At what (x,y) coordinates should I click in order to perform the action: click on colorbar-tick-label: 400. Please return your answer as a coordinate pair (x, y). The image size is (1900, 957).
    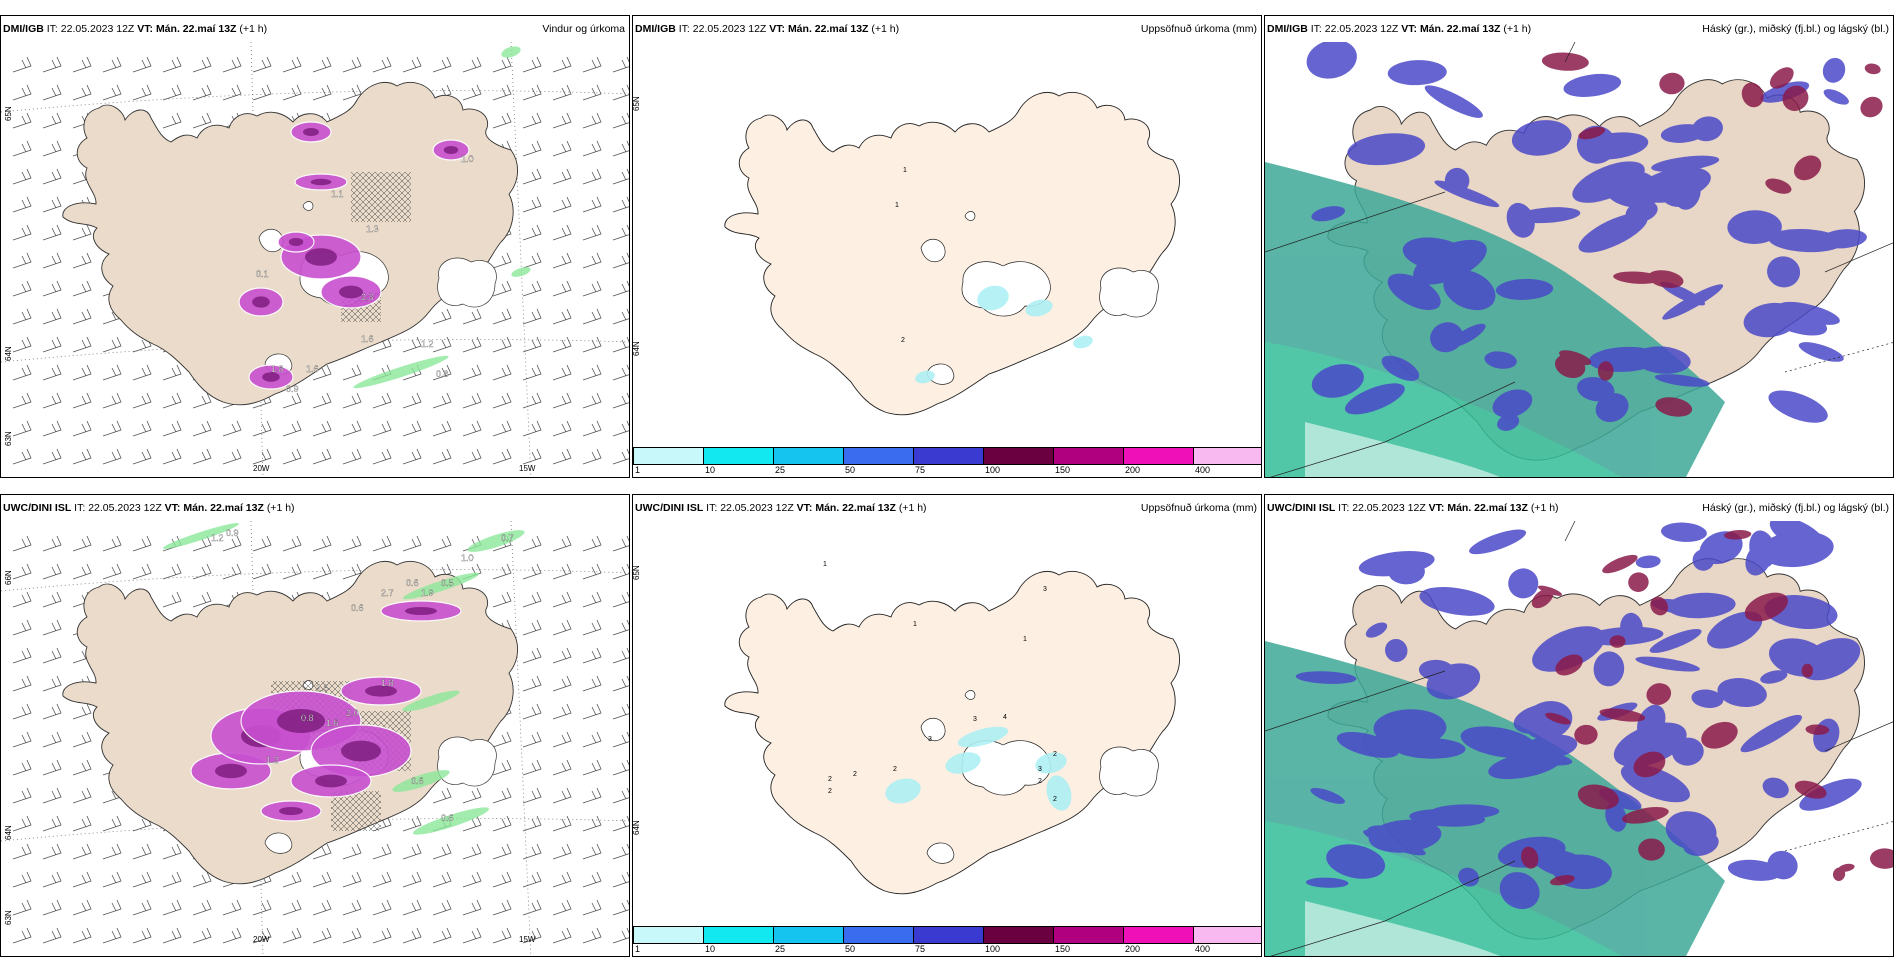
    Looking at the image, I should click on (1203, 949).